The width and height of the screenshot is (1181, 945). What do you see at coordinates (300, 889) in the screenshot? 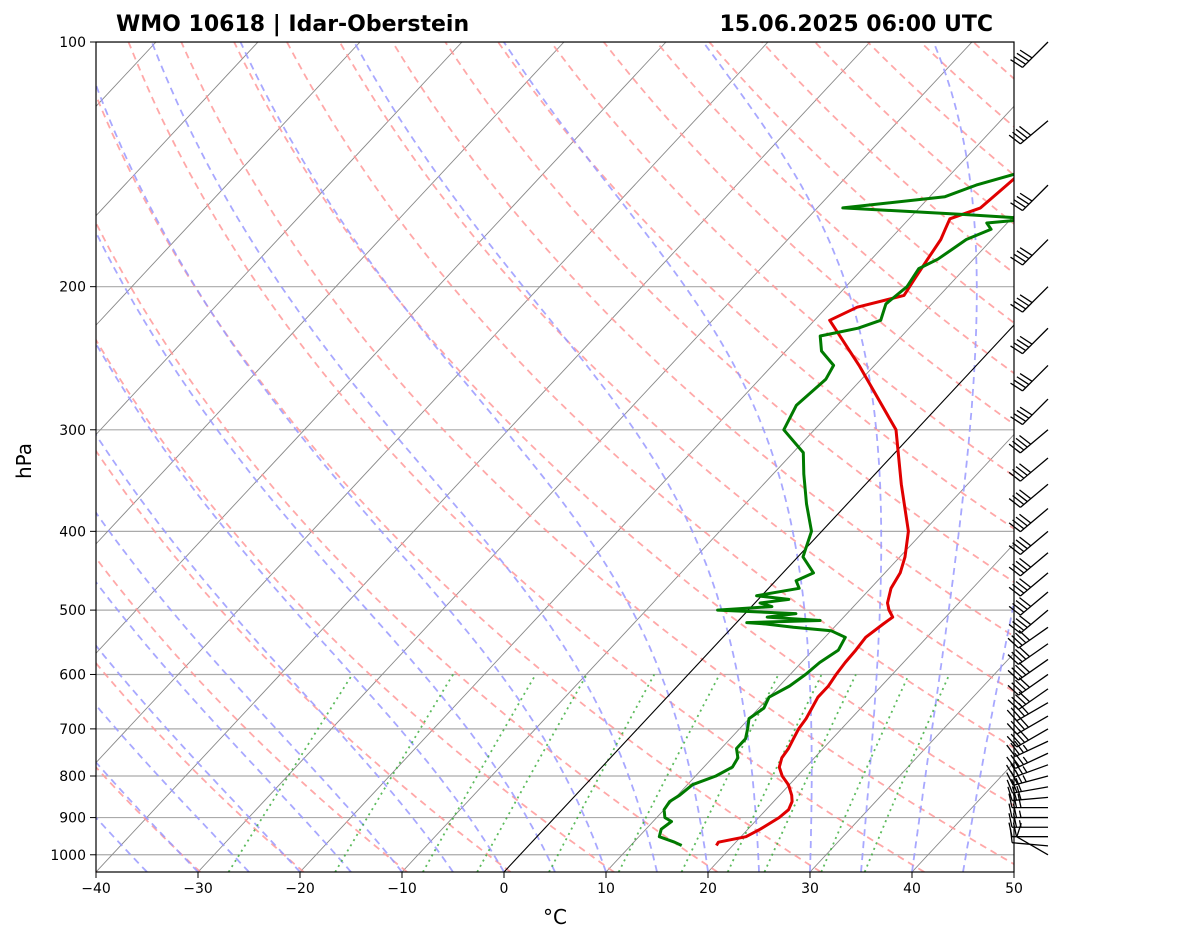
I see `x-tick-label: −20` at bounding box center [300, 889].